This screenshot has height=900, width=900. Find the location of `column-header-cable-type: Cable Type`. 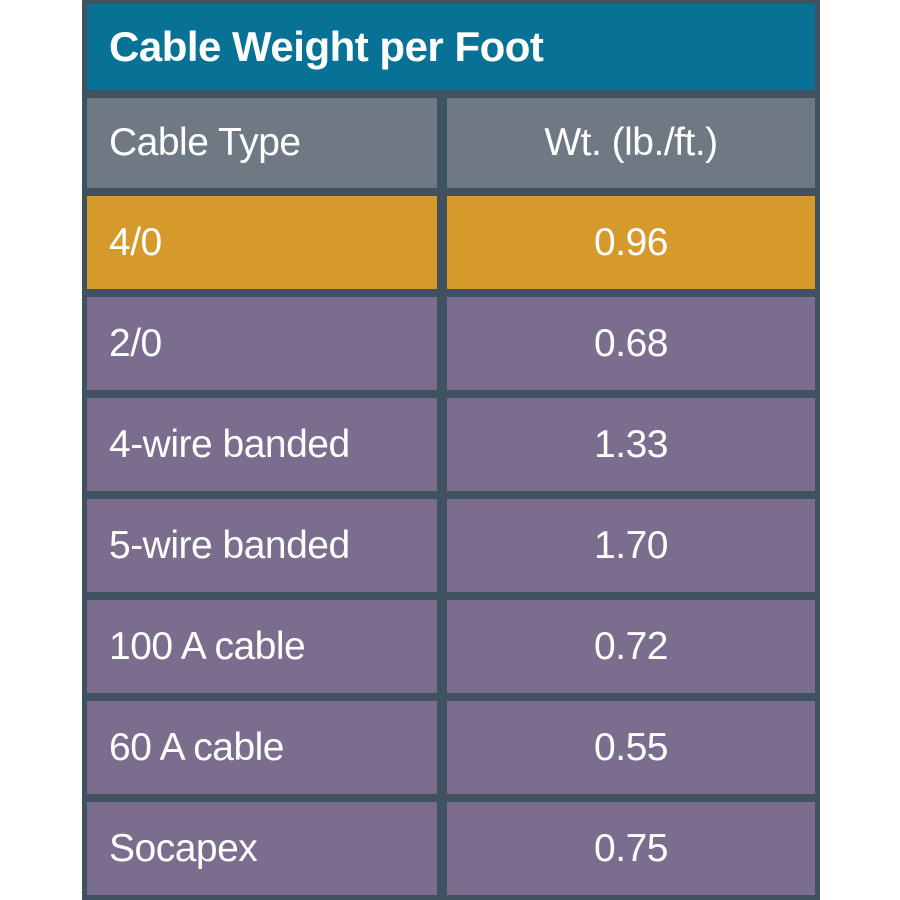

column-header-cable-type: Cable Type is located at coordinates (262, 143).